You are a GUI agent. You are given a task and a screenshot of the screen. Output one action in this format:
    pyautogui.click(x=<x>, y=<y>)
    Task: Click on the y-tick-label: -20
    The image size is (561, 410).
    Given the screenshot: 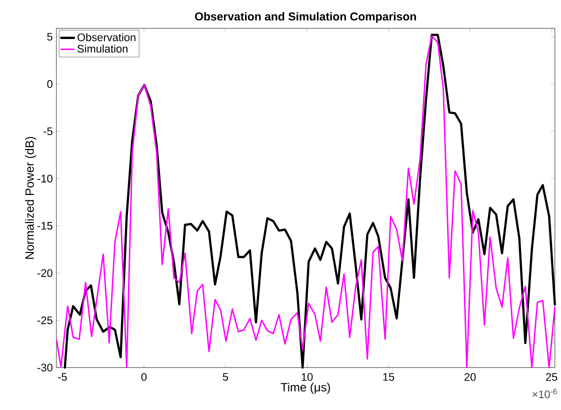 What is the action you would take?
    pyautogui.click(x=45, y=273)
    